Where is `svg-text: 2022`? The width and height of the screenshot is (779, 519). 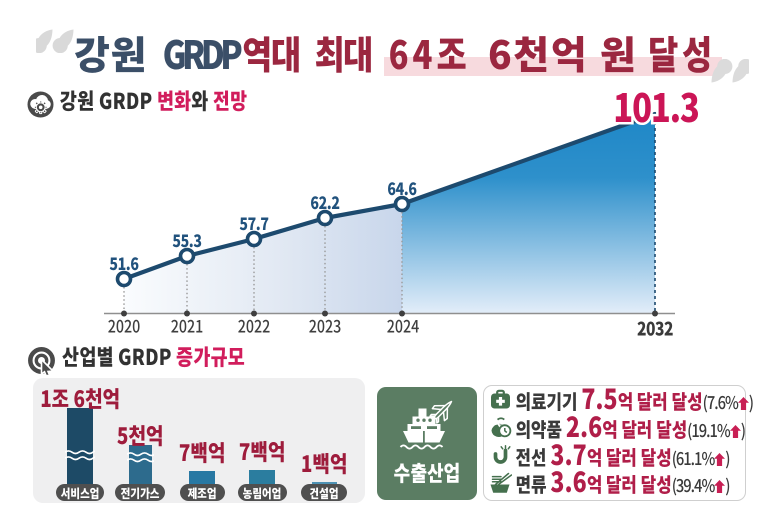 svg-text: 2022 is located at coordinates (254, 325).